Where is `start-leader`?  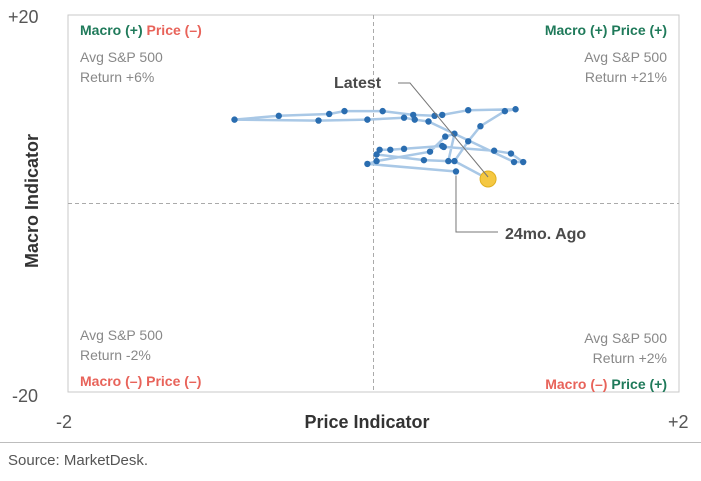 start-leader is located at coordinates (476, 204).